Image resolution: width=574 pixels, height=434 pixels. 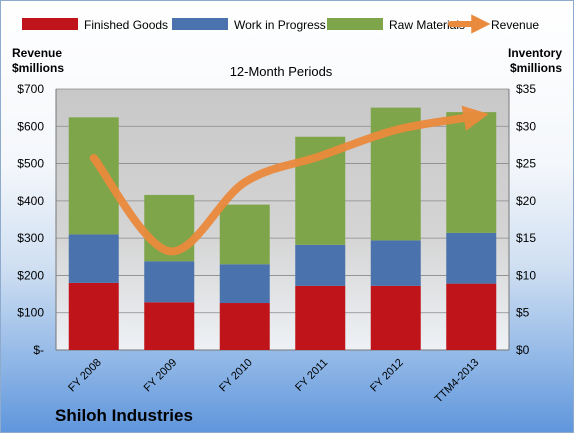 What do you see at coordinates (30, 164) in the screenshot?
I see `left-axis-tick-label: $500` at bounding box center [30, 164].